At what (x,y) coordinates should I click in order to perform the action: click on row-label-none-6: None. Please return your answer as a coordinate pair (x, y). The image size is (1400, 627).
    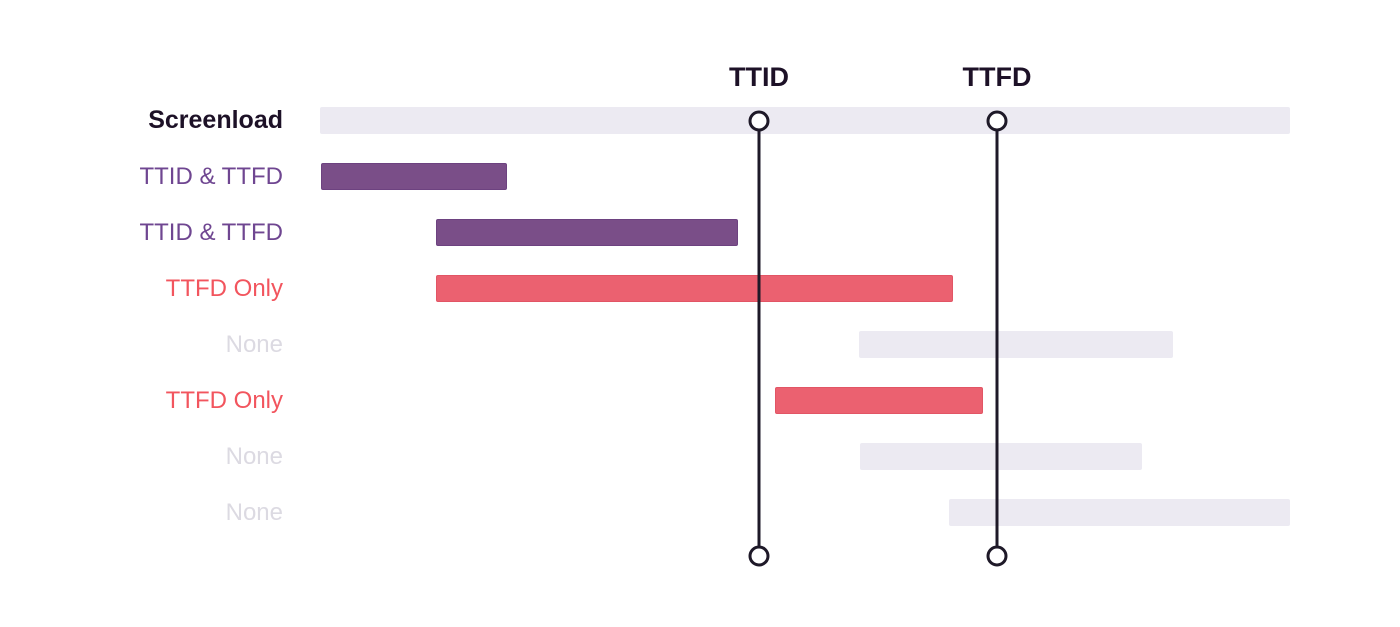
    Looking at the image, I should click on (254, 456).